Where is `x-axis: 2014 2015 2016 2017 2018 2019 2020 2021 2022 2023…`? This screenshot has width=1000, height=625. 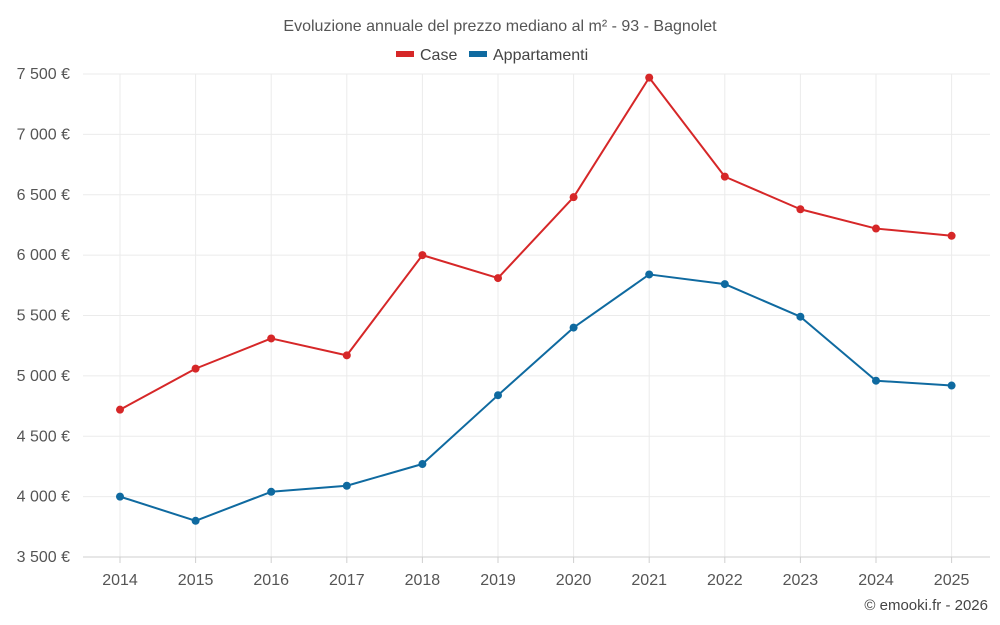 x-axis: 2014 2015 2016 2017 2018 2019 2020 2021 2022 2023… is located at coordinates (536, 572).